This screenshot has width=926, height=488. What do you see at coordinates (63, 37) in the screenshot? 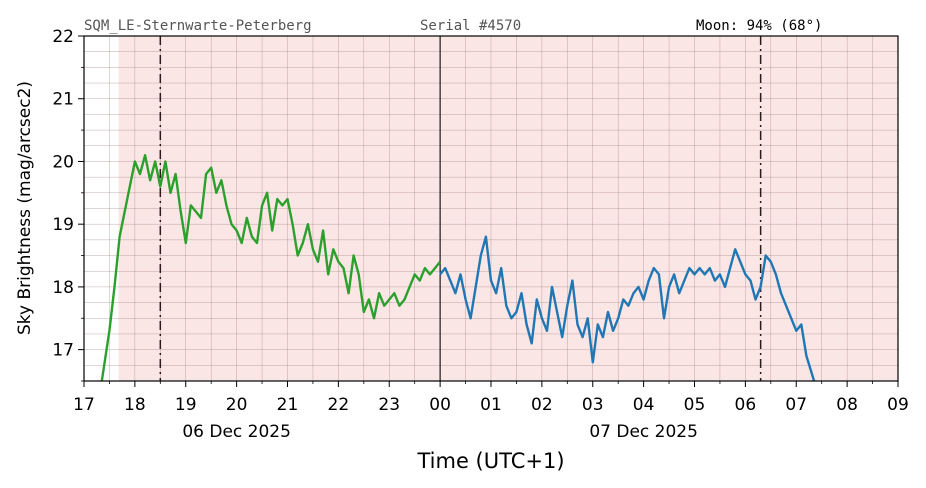
I see `y-tick-label: 22` at bounding box center [63, 37].